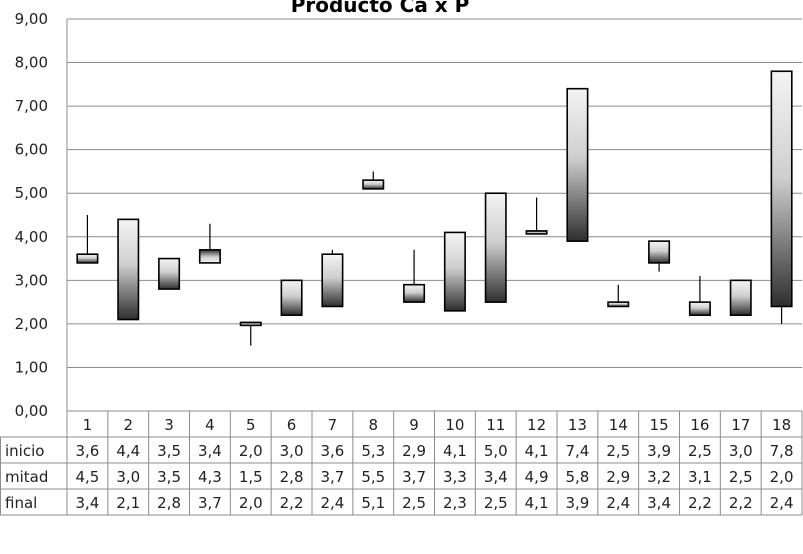  What do you see at coordinates (31, 215) in the screenshot?
I see `y-axis-ticks: 0,00 1,00 2,00 3,00 4,00 5,00 6,00 7,00 8,00 9,00` at bounding box center [31, 215].